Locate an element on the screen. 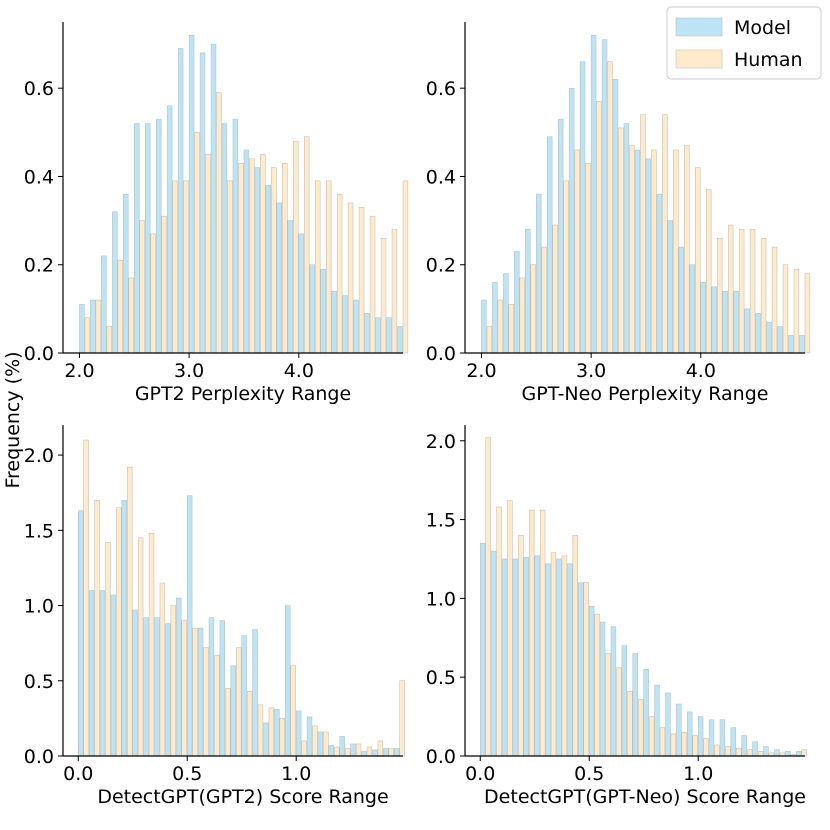  x-tick-label: 2.0 is located at coordinates (481, 371).